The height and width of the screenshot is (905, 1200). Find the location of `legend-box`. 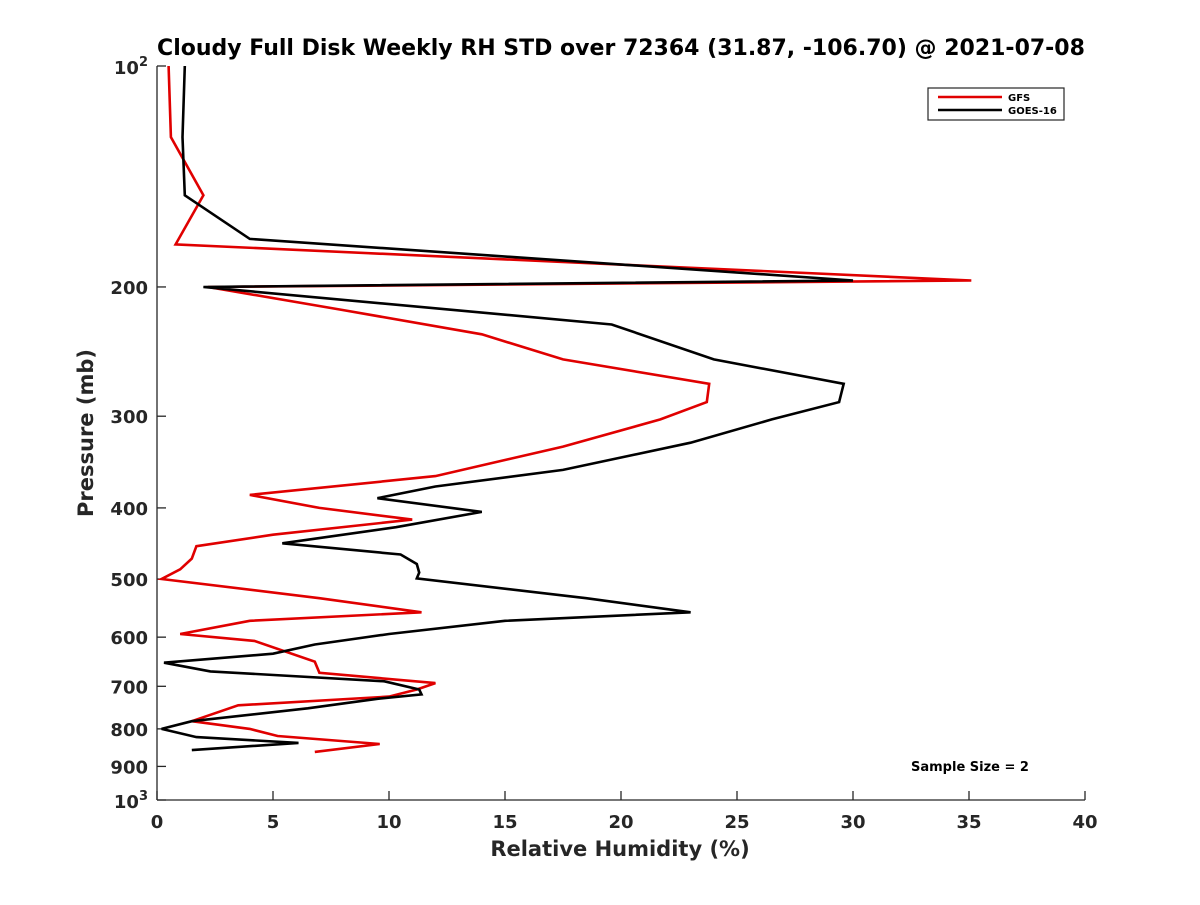

legend-box is located at coordinates (996, 104).